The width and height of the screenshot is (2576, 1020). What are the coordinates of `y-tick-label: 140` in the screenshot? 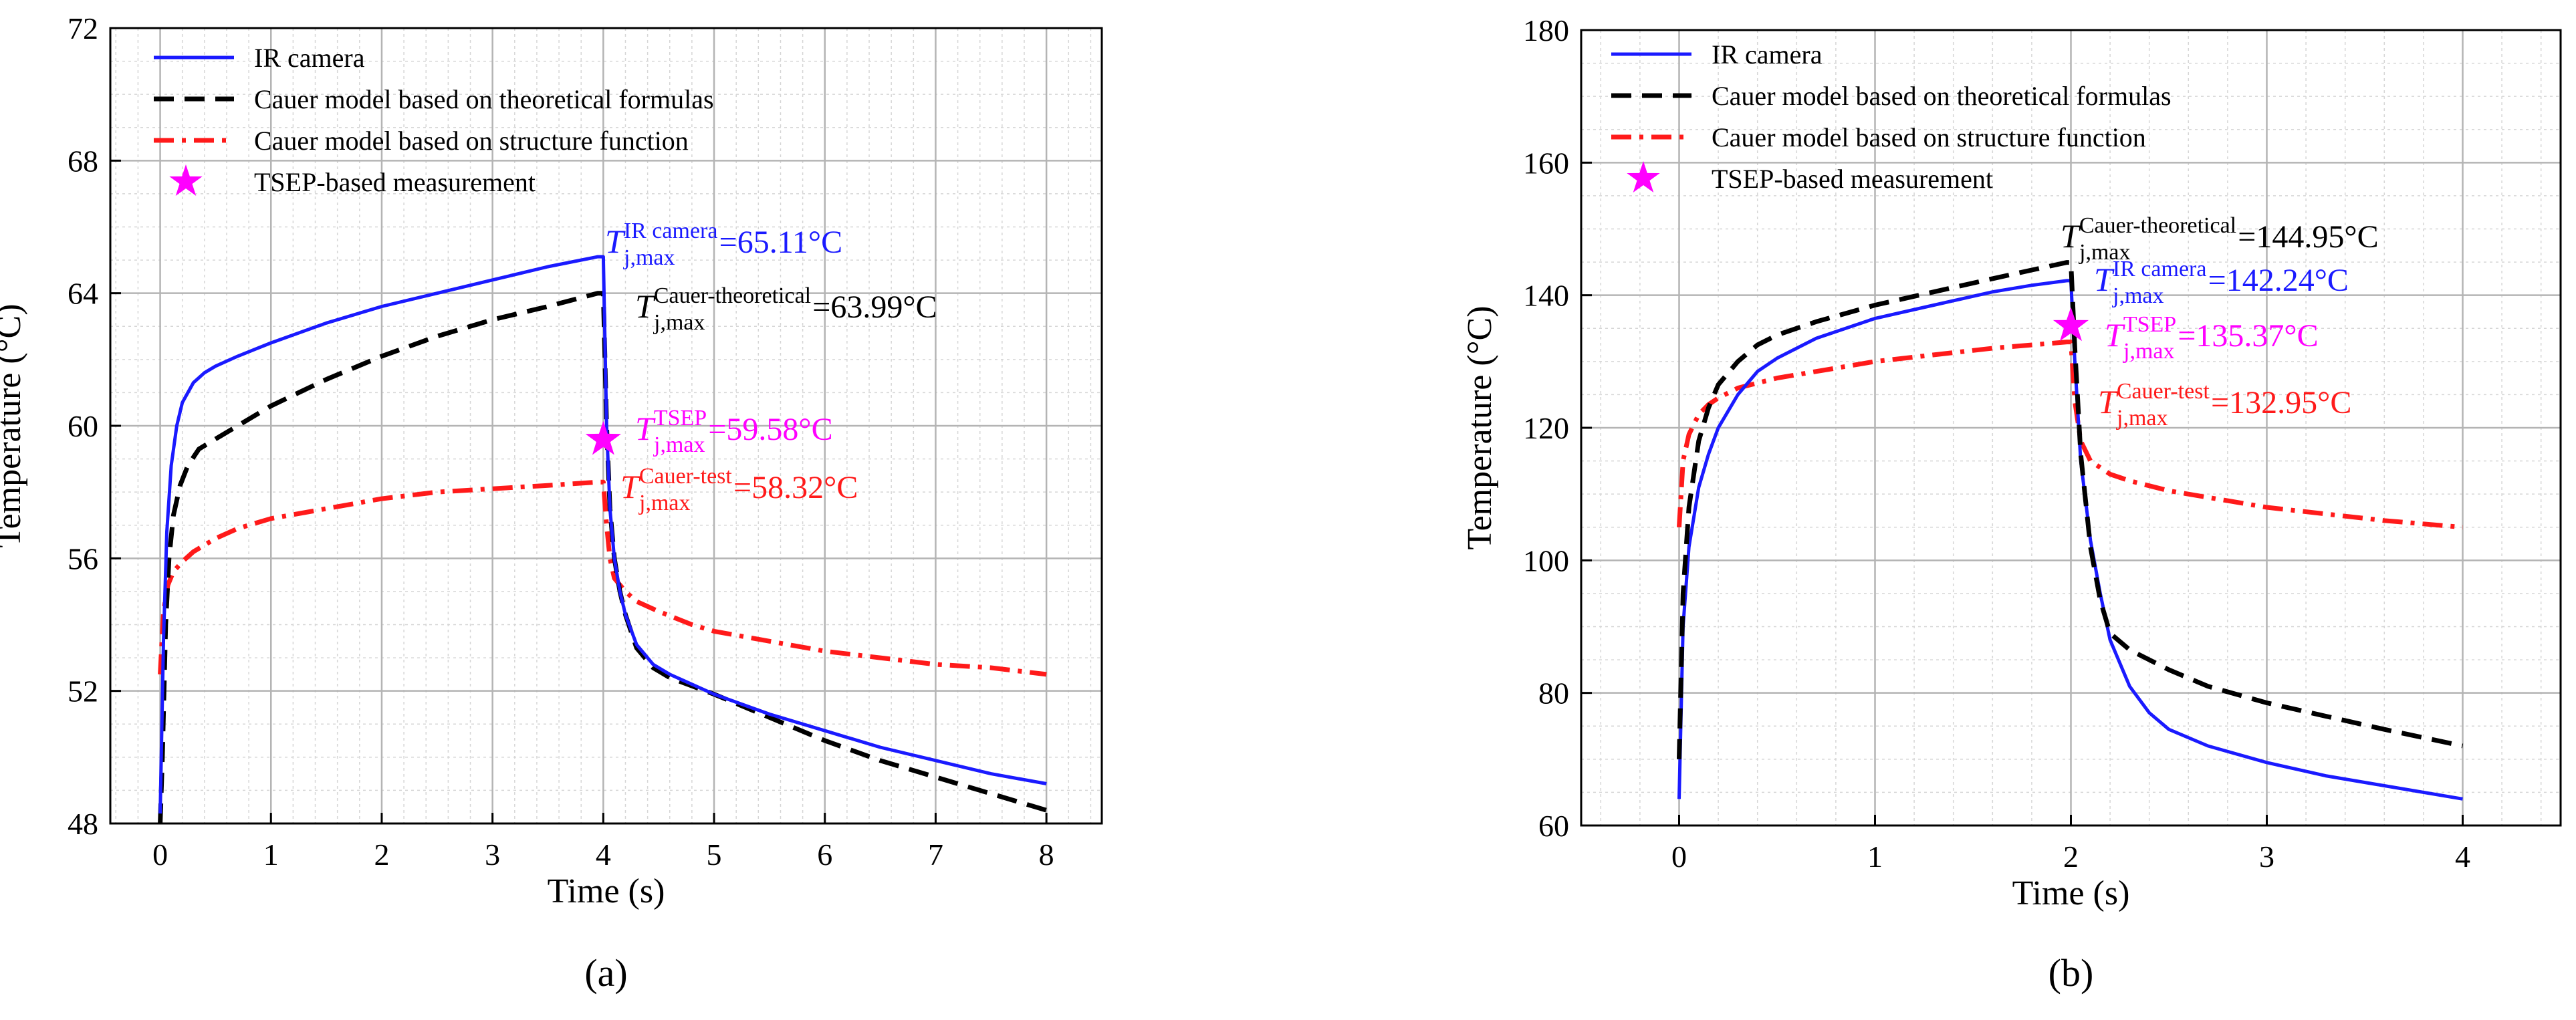 It's located at (1546, 296).